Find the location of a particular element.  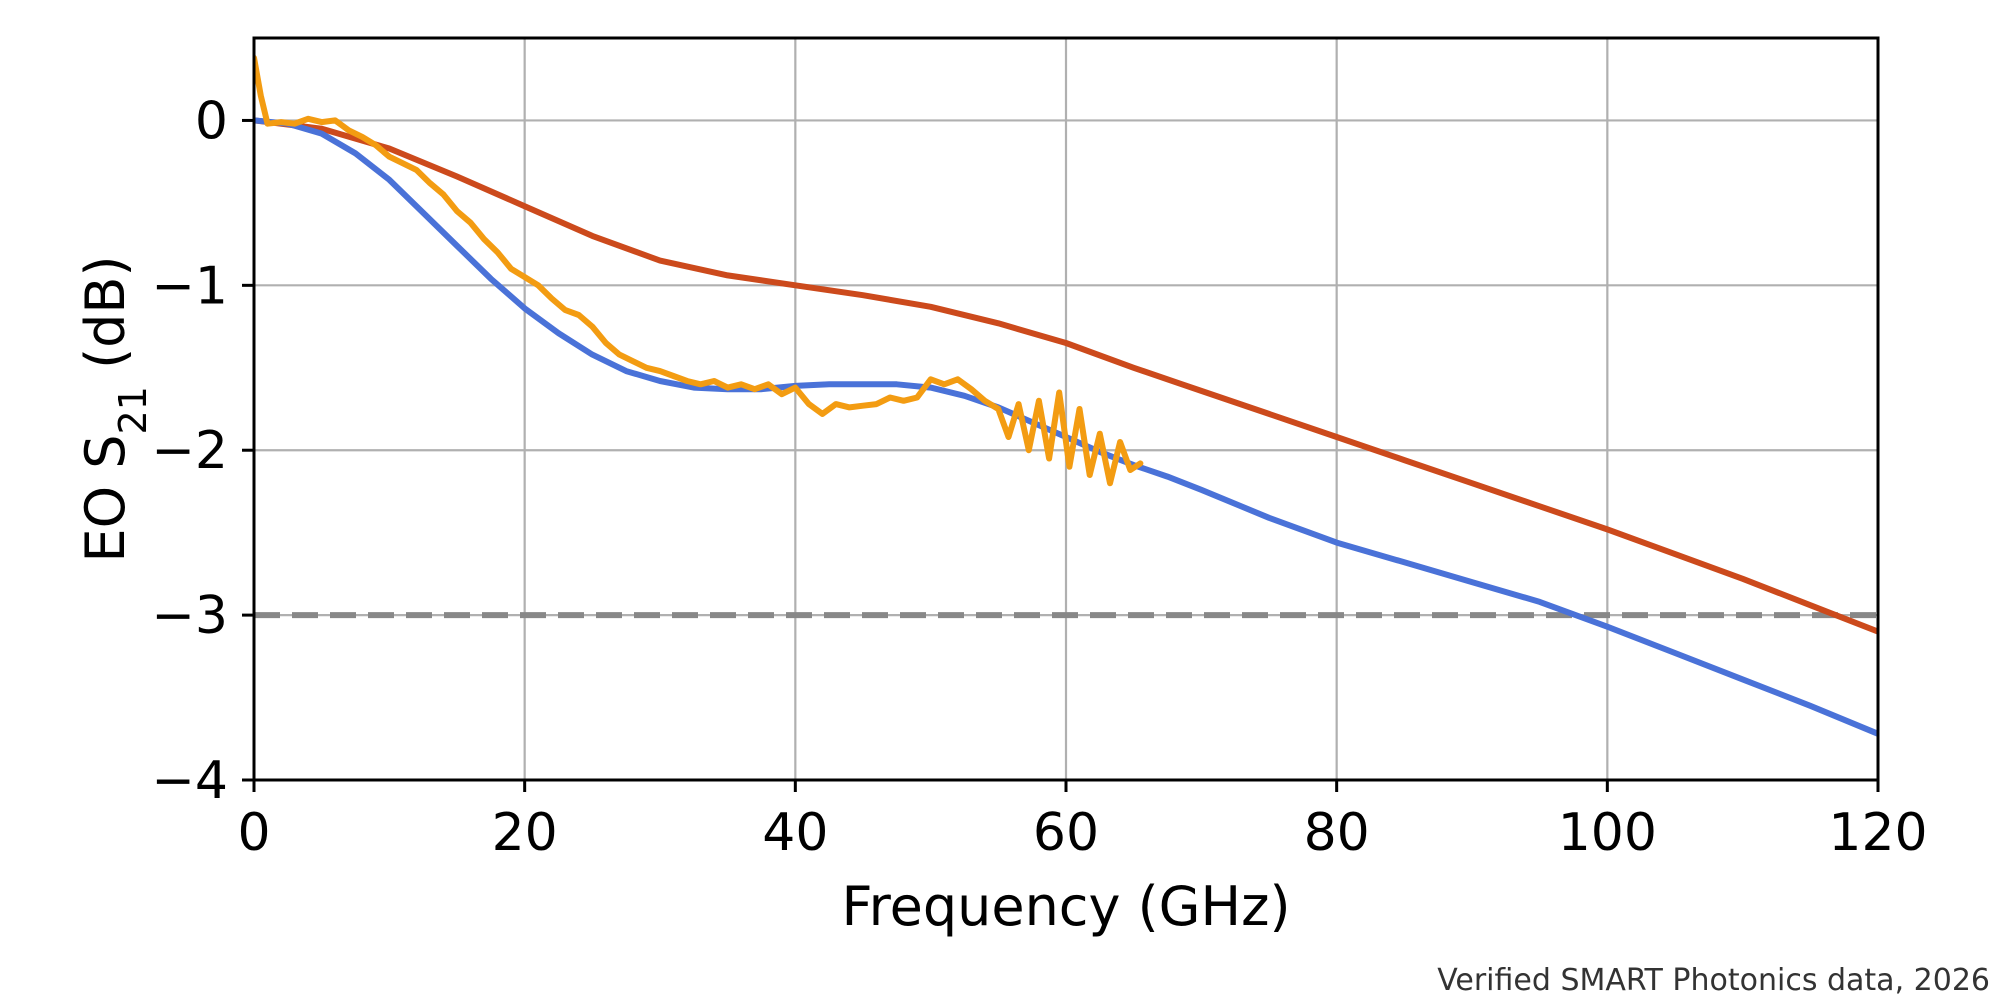

x-tick-label: 80 is located at coordinates (1337, 833).